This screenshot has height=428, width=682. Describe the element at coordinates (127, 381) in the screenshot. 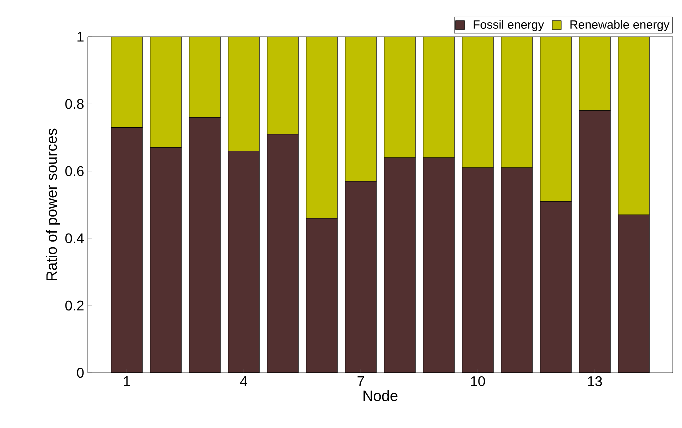

I see `x-tick-label: 1` at that location.